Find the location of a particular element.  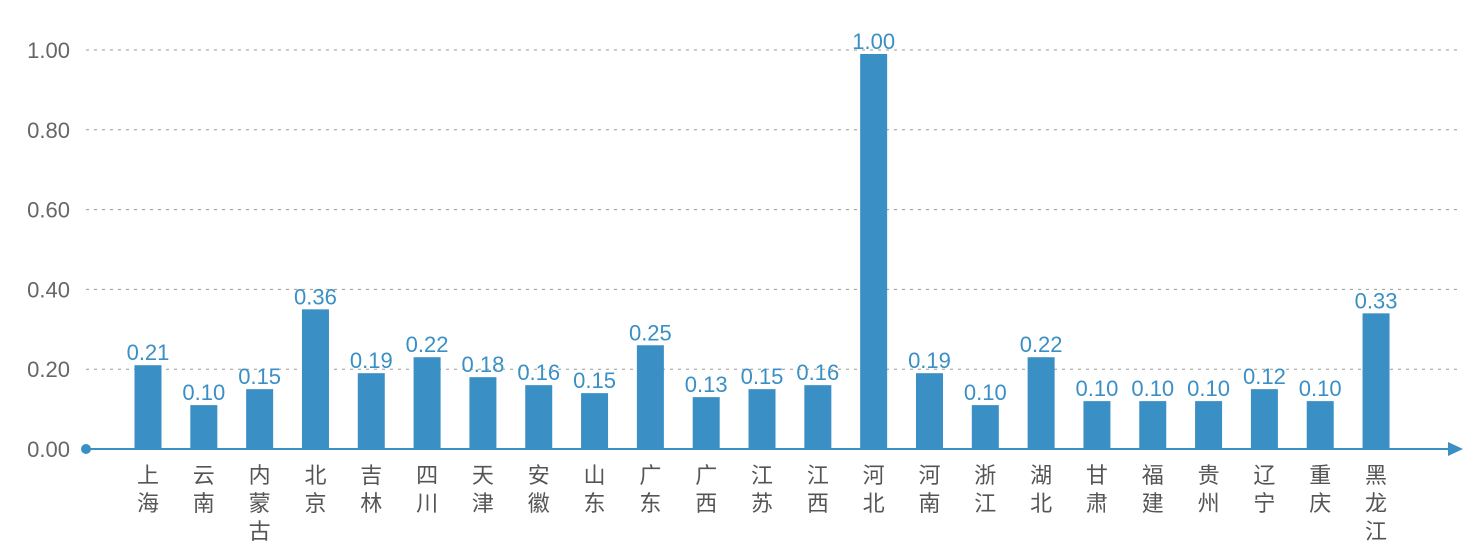

y-tick-label: 0.60 is located at coordinates (48, 210).